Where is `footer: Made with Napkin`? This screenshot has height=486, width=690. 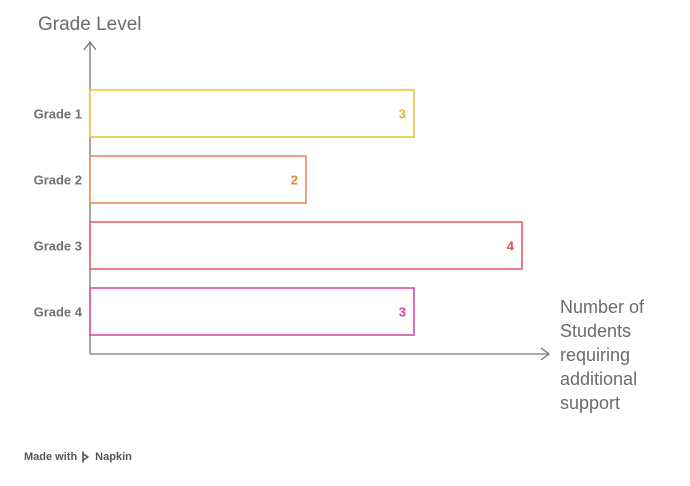 footer: Made with Napkin is located at coordinates (78, 457).